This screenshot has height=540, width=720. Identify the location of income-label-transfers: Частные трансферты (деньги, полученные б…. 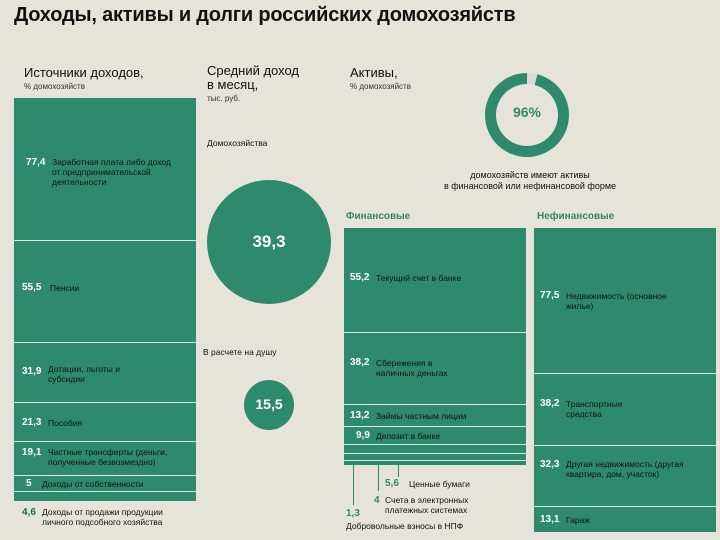
(108, 457).